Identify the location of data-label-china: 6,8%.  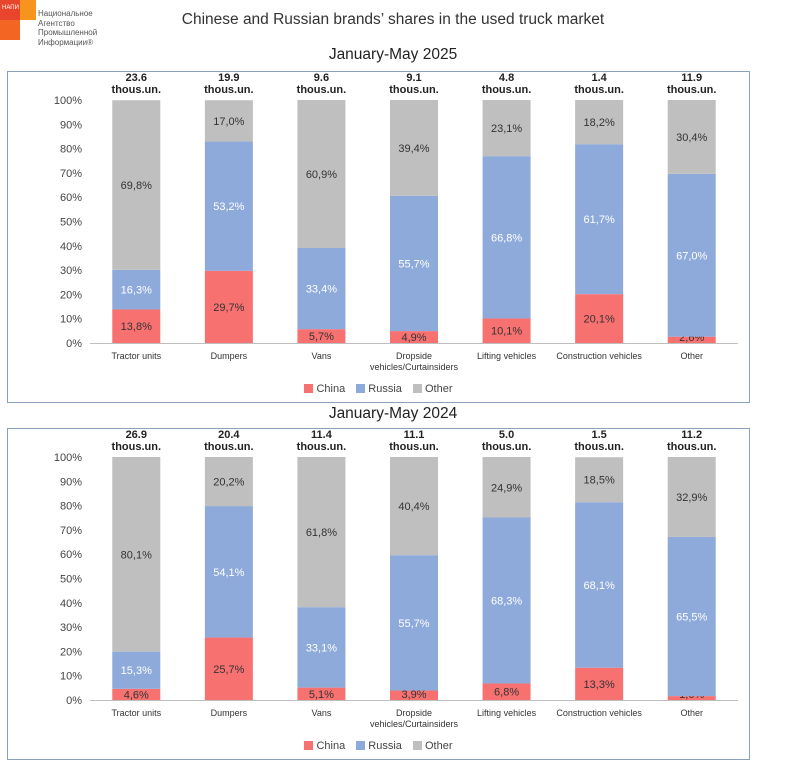
(506, 693).